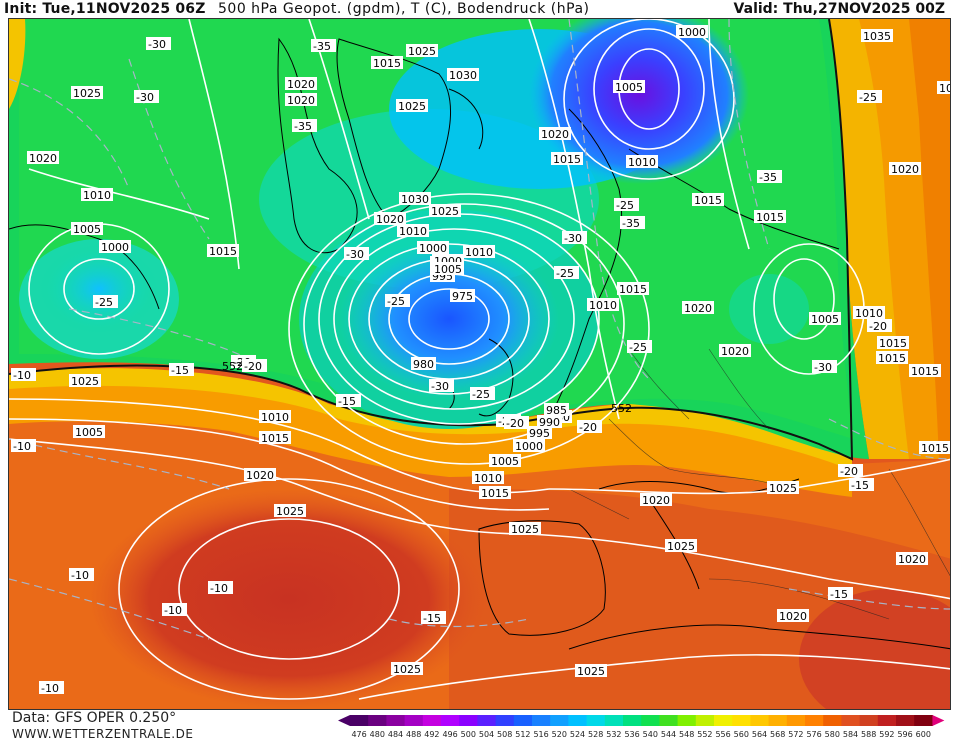 This screenshot has height=741, width=959. Describe the element at coordinates (923, 734) in the screenshot. I see `legend-tick: 600` at that location.